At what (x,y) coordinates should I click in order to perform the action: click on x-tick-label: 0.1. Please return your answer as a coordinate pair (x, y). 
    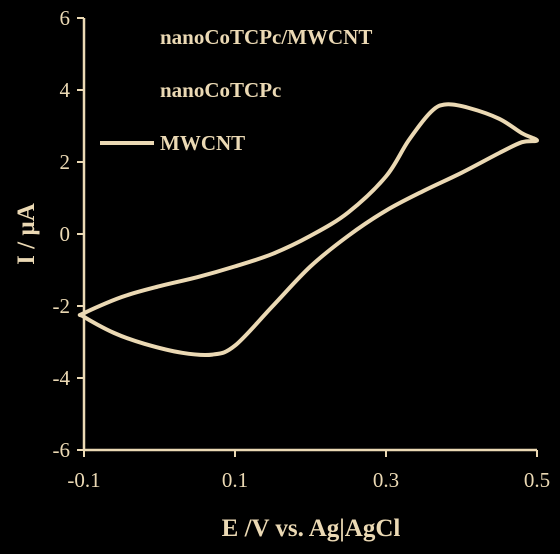
    Looking at the image, I should click on (235, 480).